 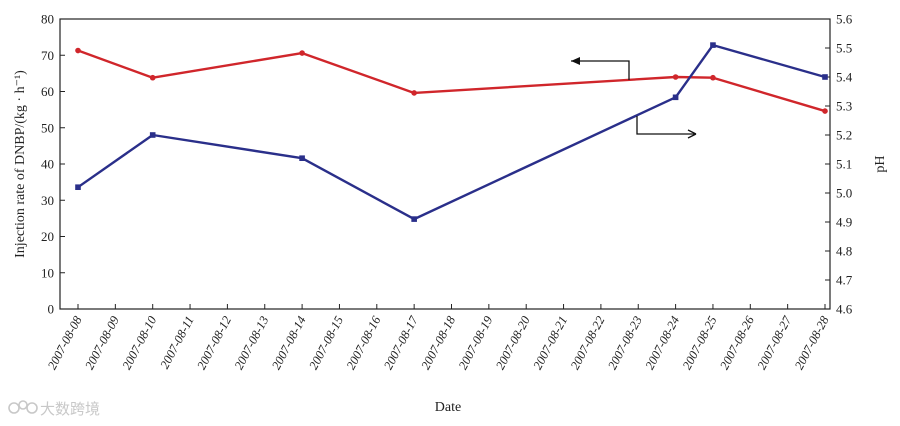 I want to click on x-tick-label: 2007-08-24, so click(x=663, y=343).